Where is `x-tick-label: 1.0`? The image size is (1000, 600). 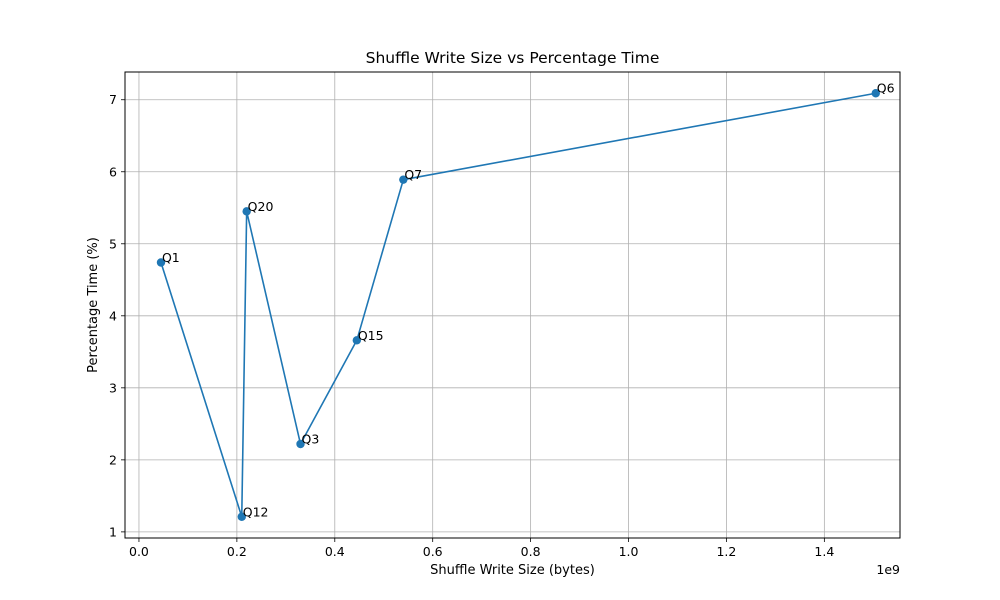
x-tick-label: 1.0 is located at coordinates (629, 551).